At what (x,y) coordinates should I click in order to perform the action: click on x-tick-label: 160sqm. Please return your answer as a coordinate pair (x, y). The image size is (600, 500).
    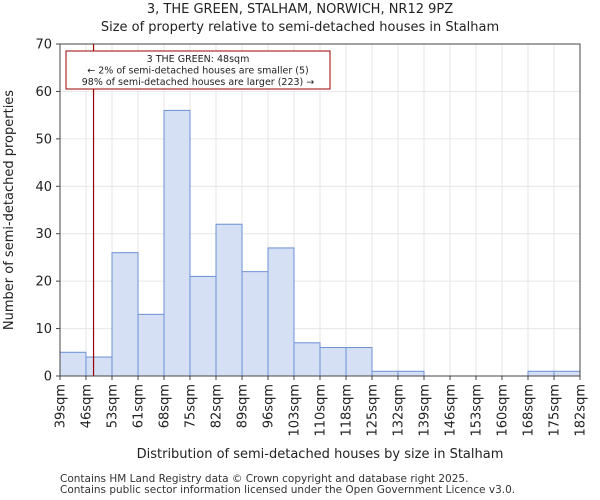
    Looking at the image, I should click on (503, 410).